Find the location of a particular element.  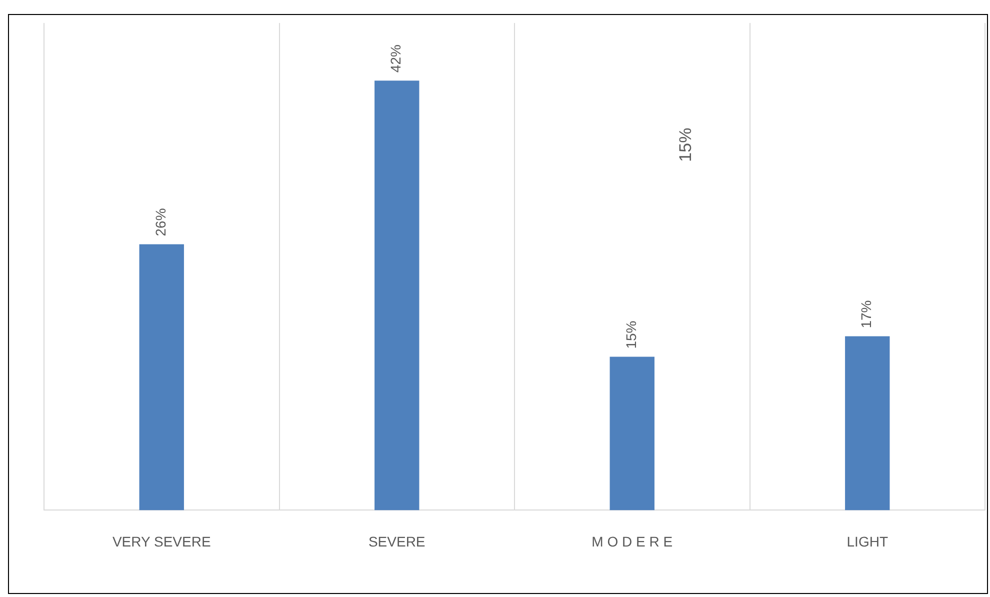

x-tick-label: M O D E R E is located at coordinates (632, 541).